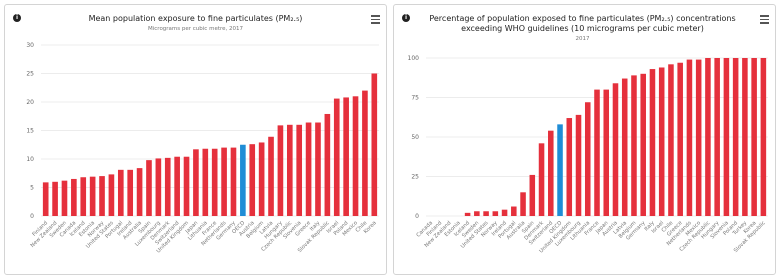  What do you see at coordinates (30, 102) in the screenshot?
I see `y-tick-label: 20` at bounding box center [30, 102].